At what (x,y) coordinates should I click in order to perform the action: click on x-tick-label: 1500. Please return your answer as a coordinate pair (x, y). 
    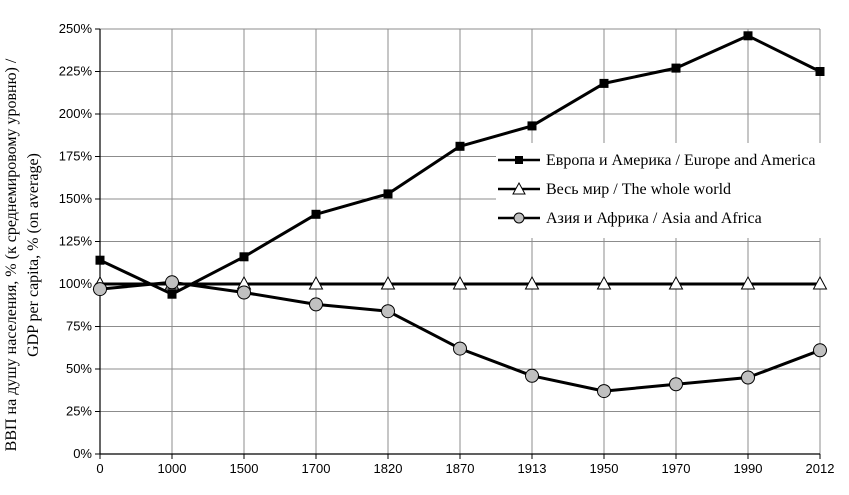
    Looking at the image, I should click on (244, 468).